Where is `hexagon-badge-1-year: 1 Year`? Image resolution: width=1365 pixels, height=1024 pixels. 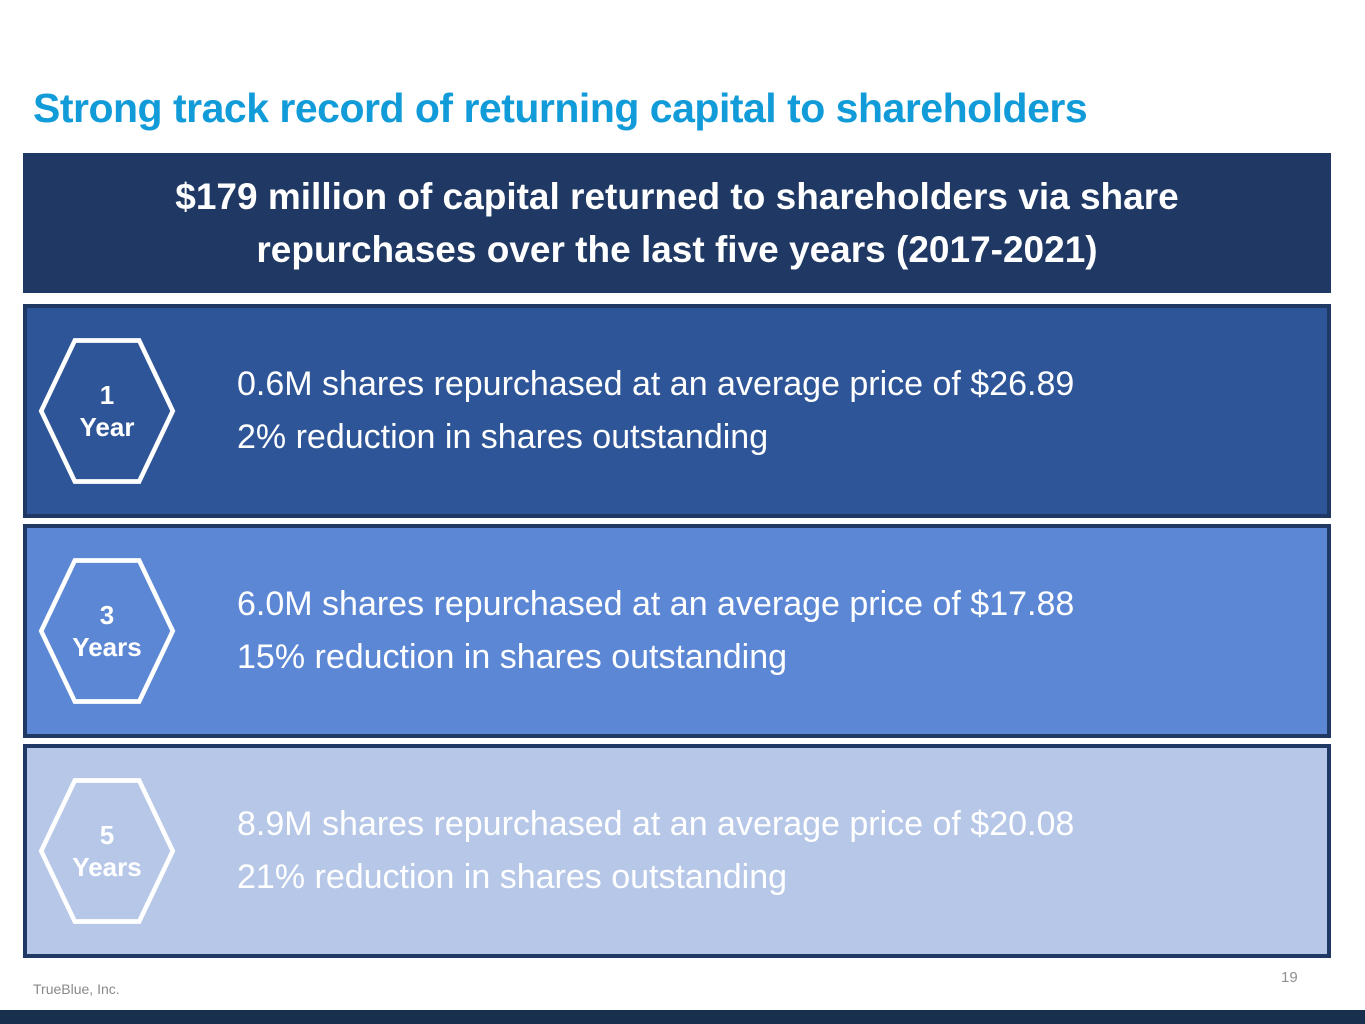
hexagon-badge-1-year: 1 Year is located at coordinates (107, 411).